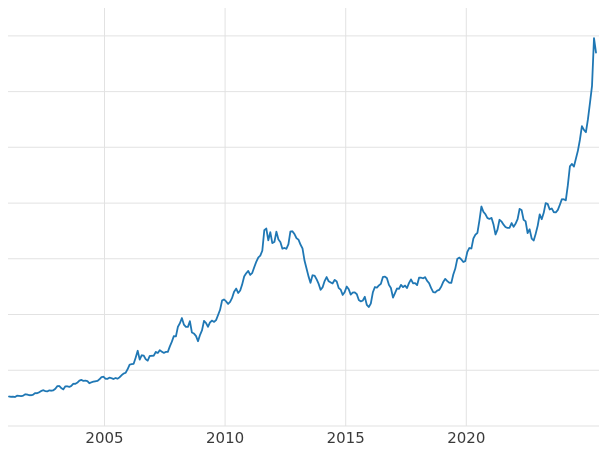 This screenshot has width=600, height=450. What do you see at coordinates (466, 438) in the screenshot?
I see `x-tick-label: 2020` at bounding box center [466, 438].